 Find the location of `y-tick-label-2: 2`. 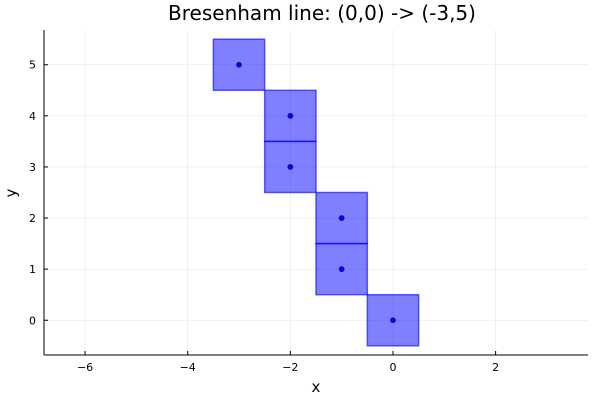

y-tick-label-2: 2 is located at coordinates (32, 218).